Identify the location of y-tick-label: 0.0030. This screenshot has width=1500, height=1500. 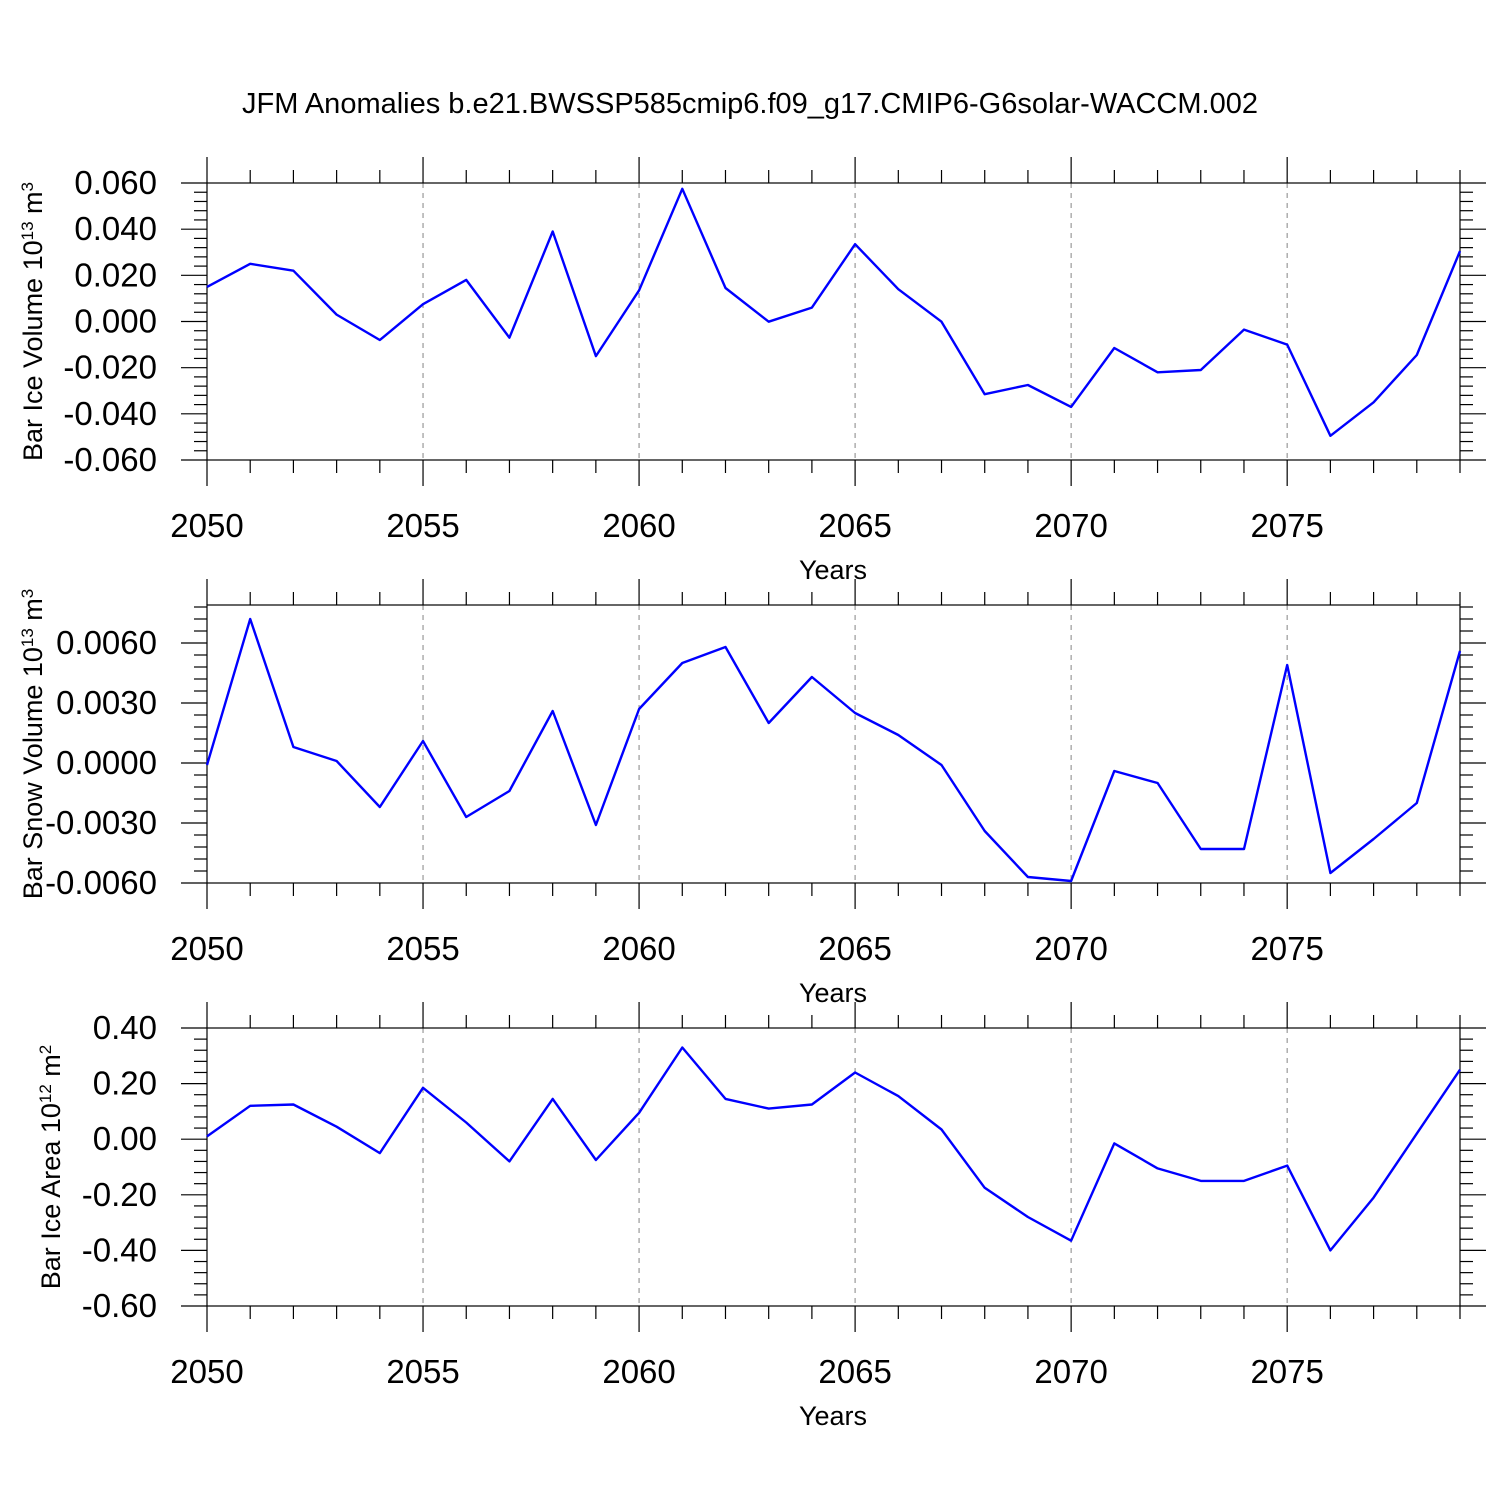
(106, 702).